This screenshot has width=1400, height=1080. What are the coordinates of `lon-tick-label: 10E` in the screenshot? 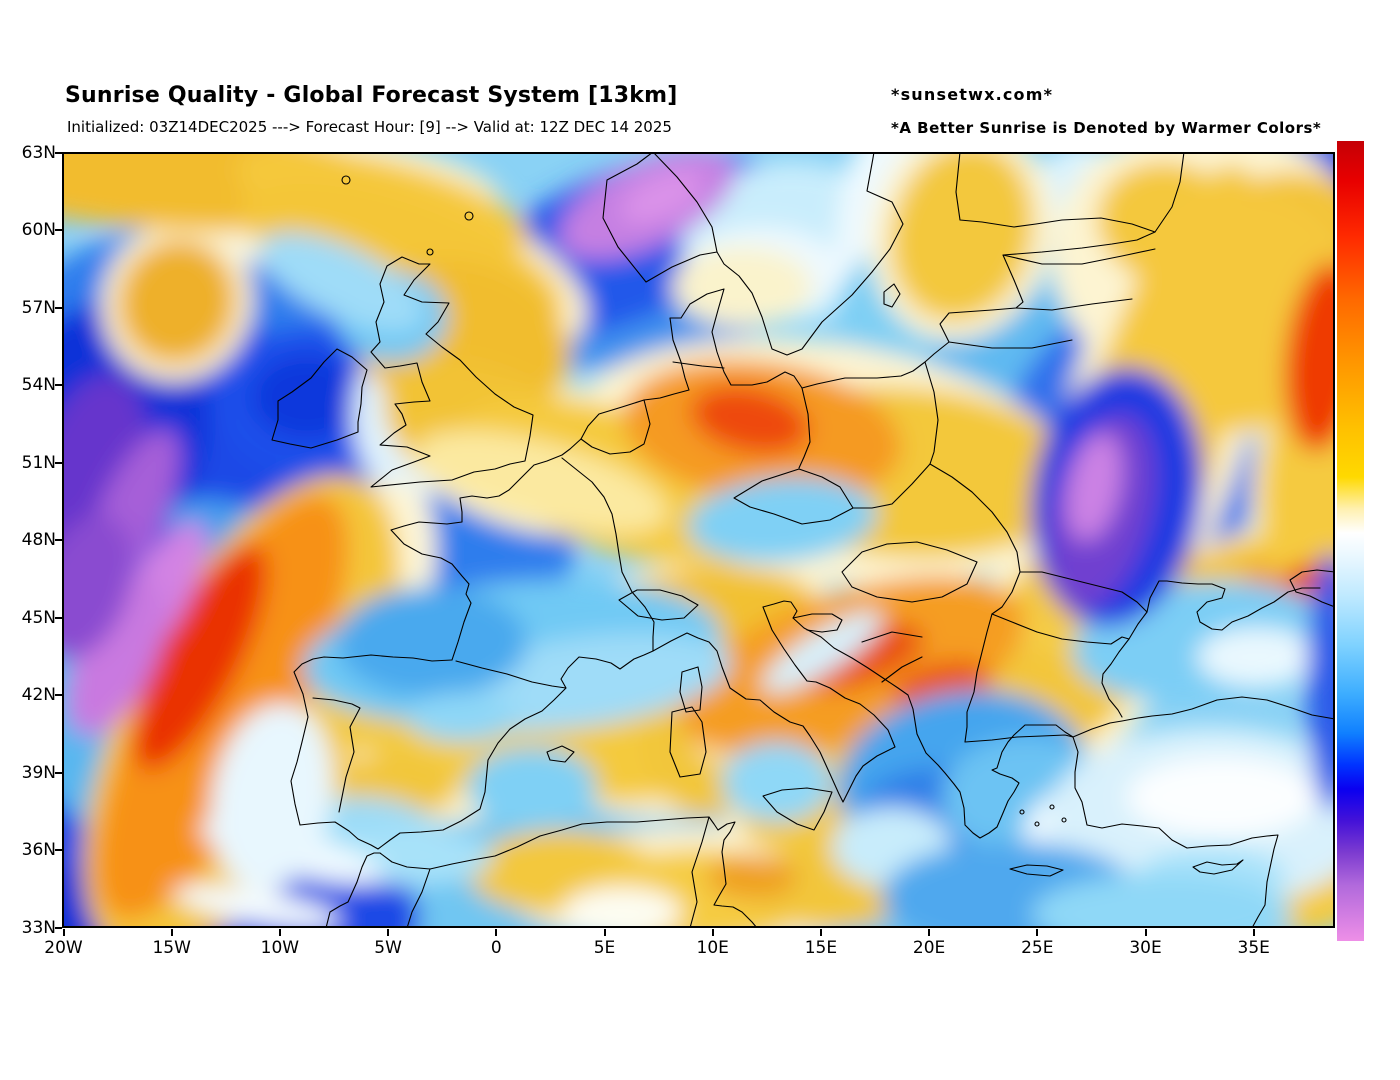 It's located at (712, 948).